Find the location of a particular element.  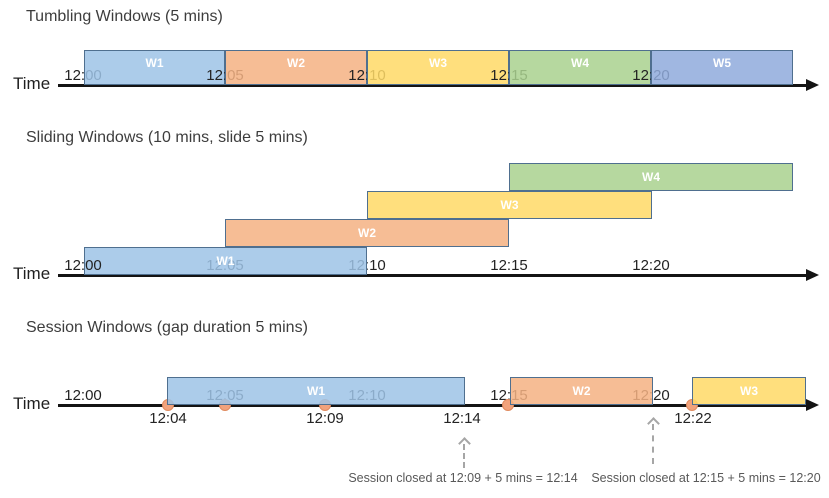

tumbling-window-w4: W4 is located at coordinates (580, 67).